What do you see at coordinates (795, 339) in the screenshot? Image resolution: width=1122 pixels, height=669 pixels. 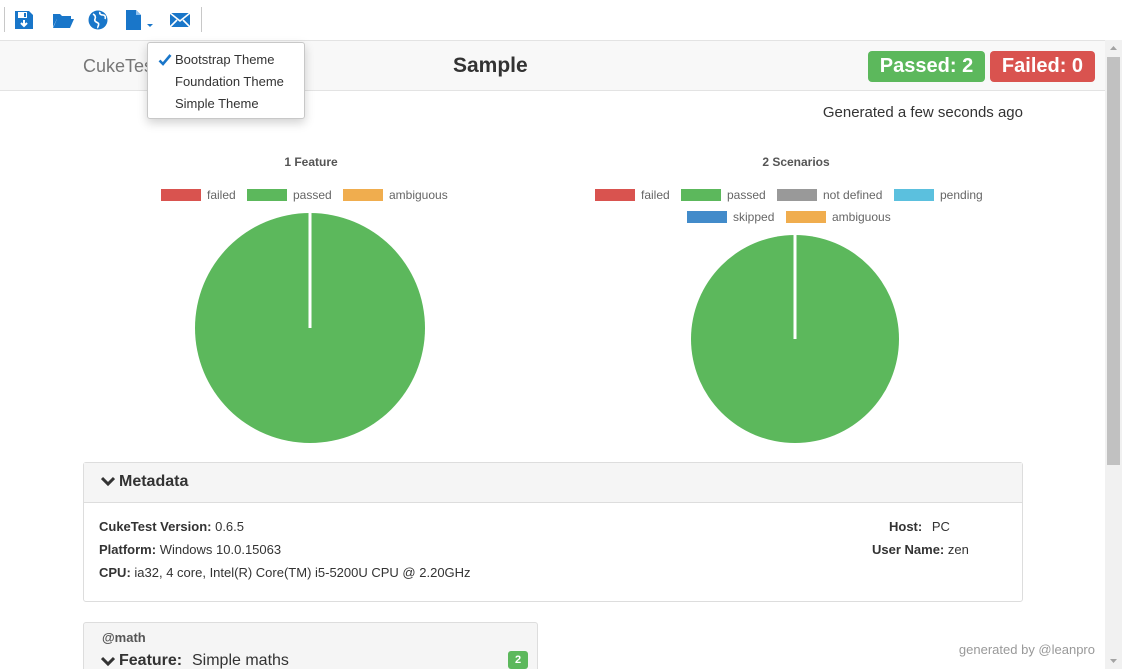 I see `pie-chart-scenarios` at bounding box center [795, 339].